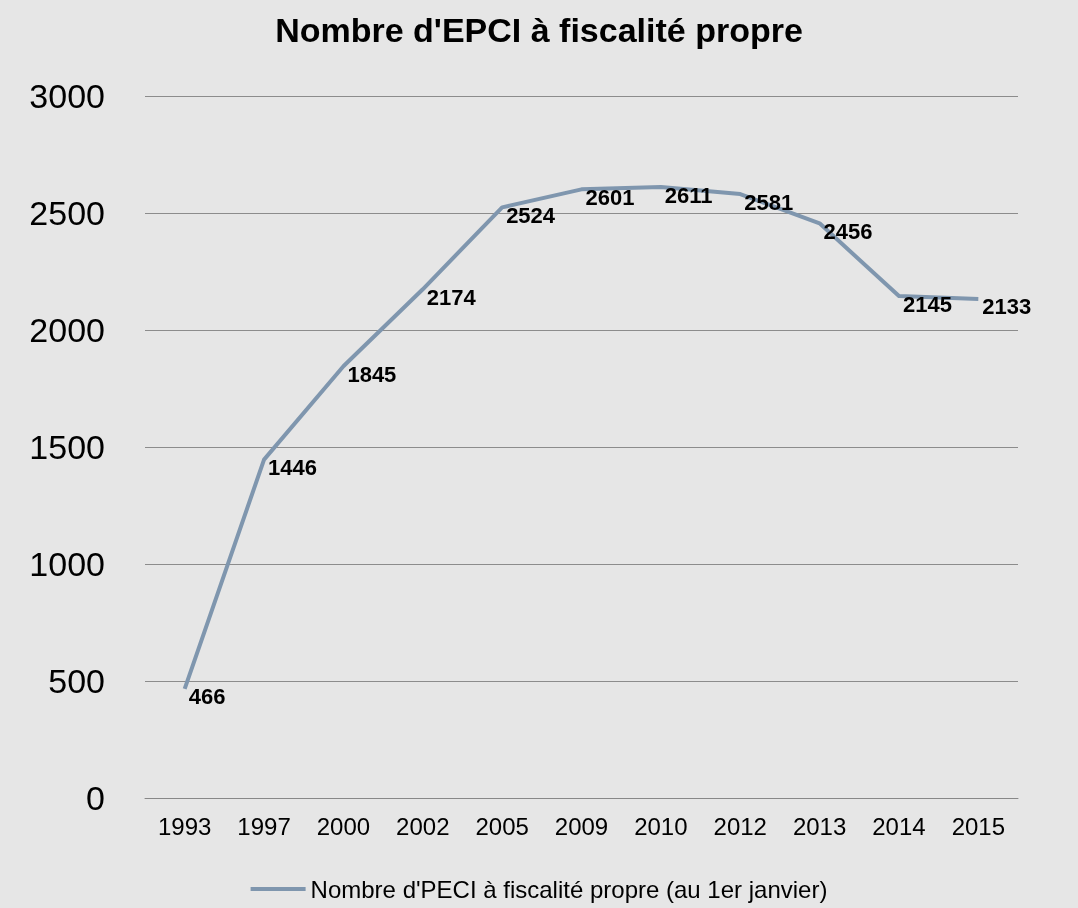 The width and height of the screenshot is (1078, 908). Describe the element at coordinates (343, 826) in the screenshot. I see `x-tick-label: 2000` at that location.